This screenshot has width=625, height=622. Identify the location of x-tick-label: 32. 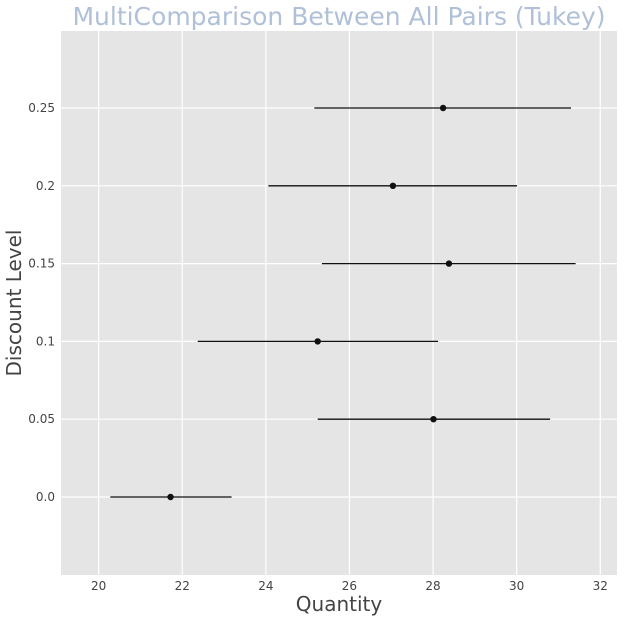
(600, 586).